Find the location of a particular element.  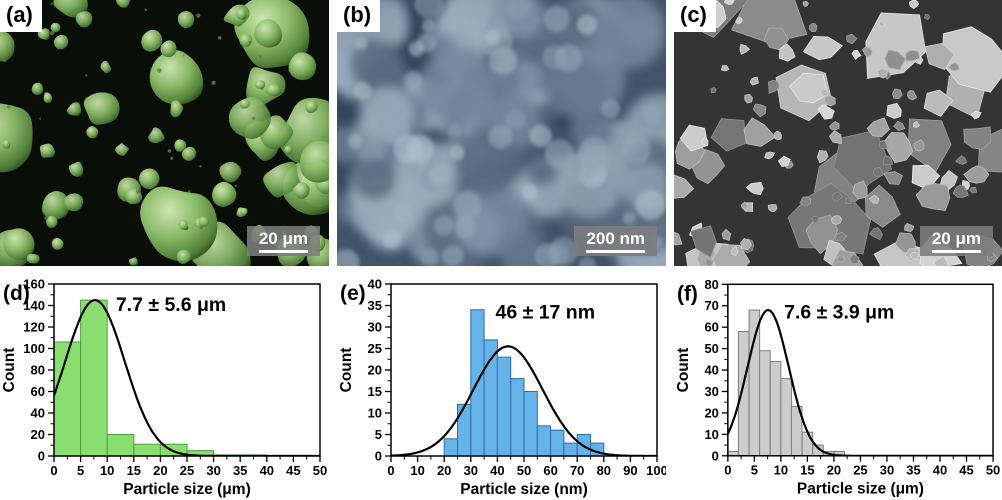

panel-label-box: (a) is located at coordinates (21, 16).